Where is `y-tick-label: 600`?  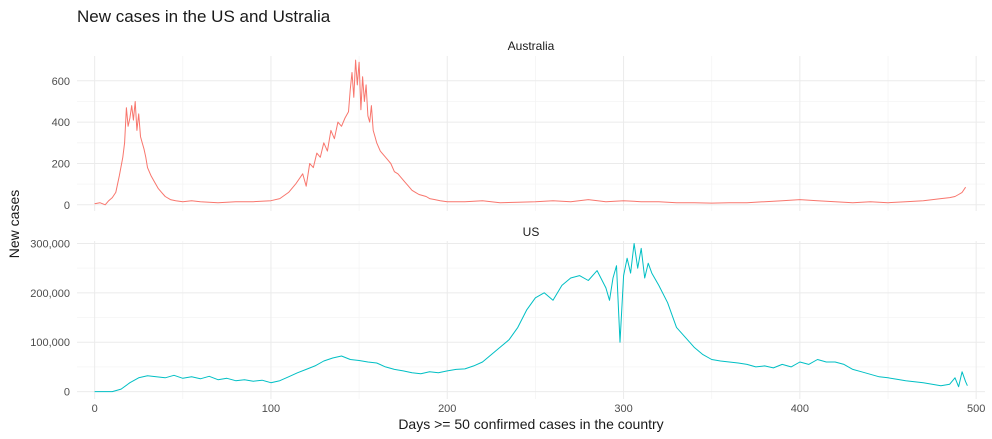 y-tick-label: 600 is located at coordinates (61, 82).